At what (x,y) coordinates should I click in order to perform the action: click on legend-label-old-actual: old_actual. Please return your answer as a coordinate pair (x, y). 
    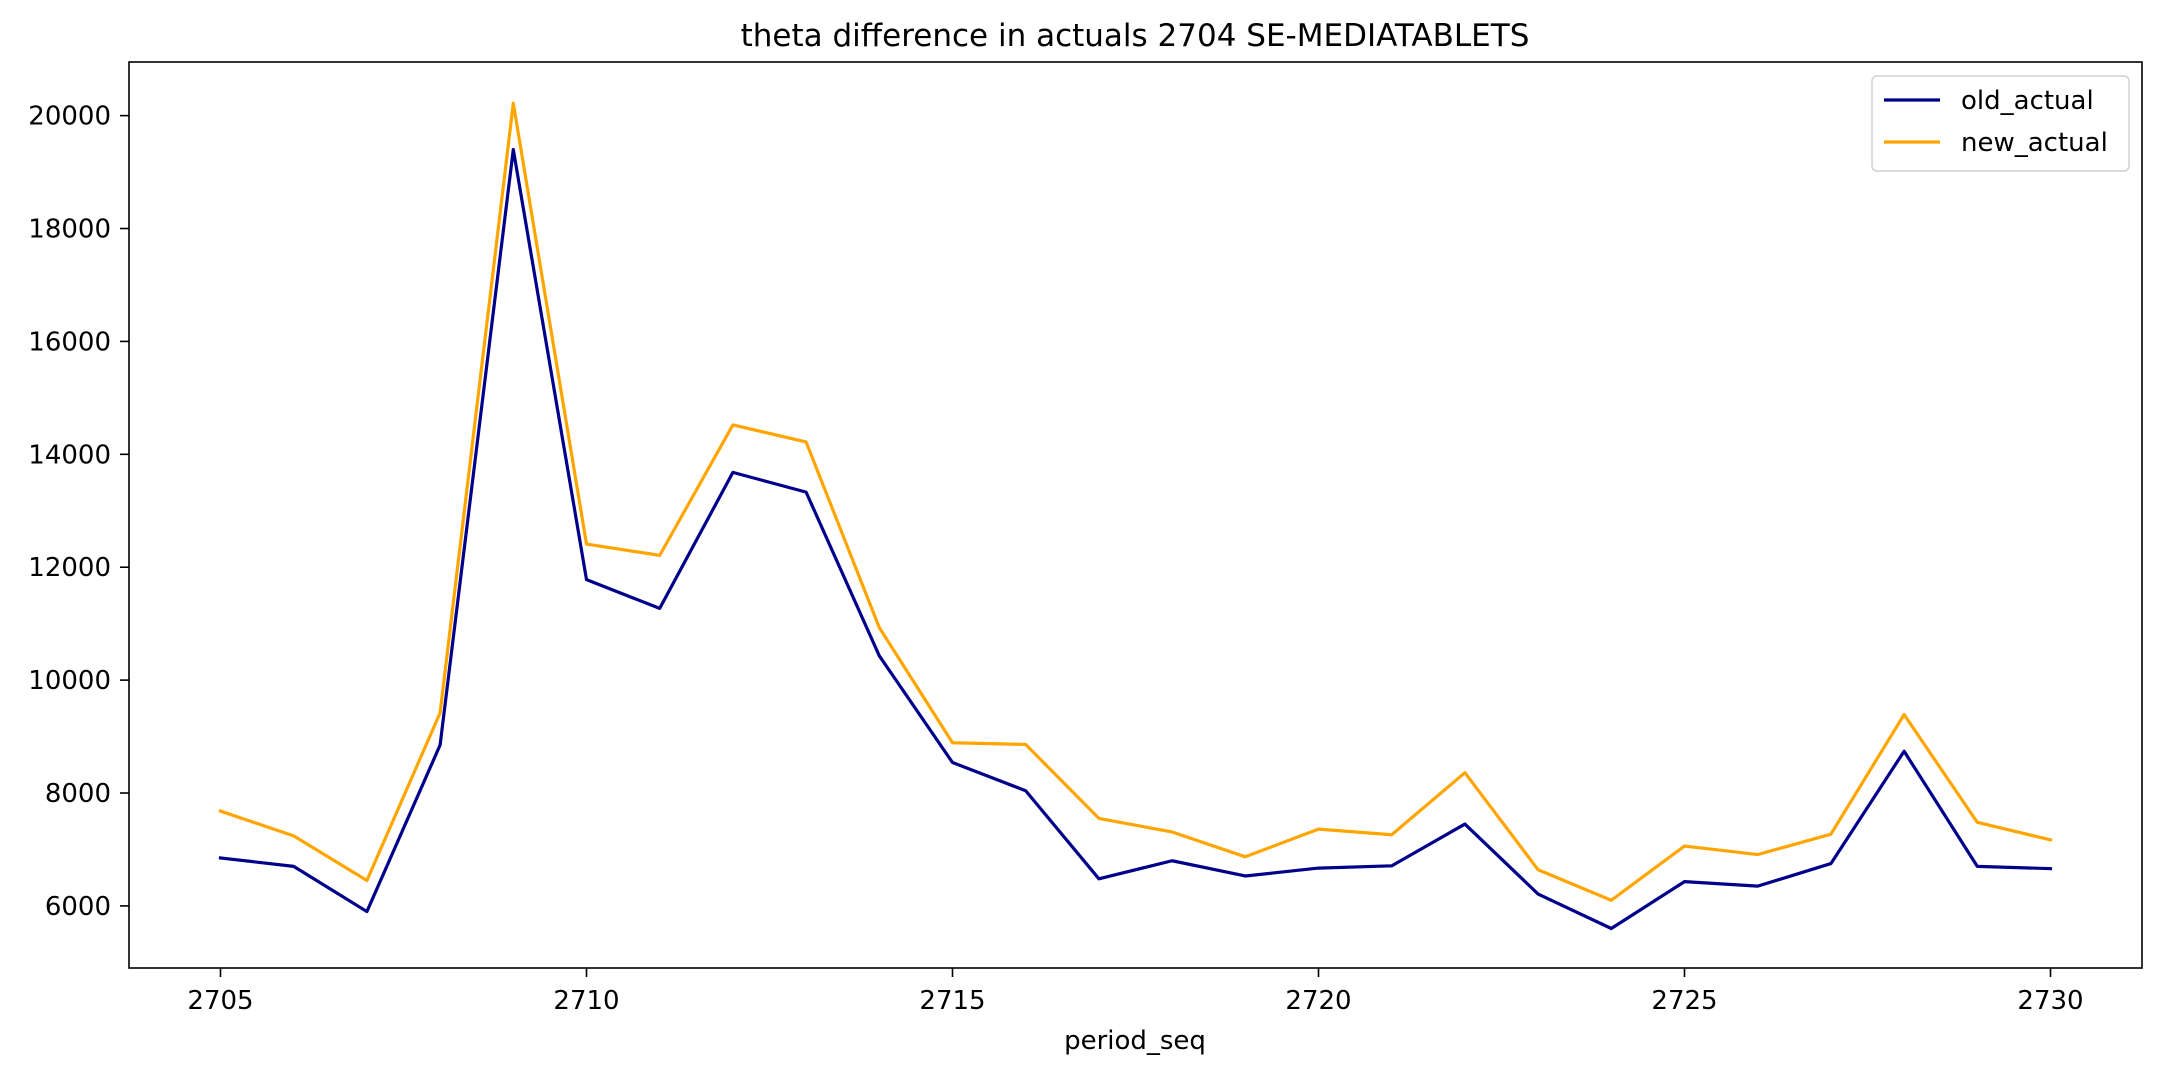
    Looking at the image, I should click on (2027, 101).